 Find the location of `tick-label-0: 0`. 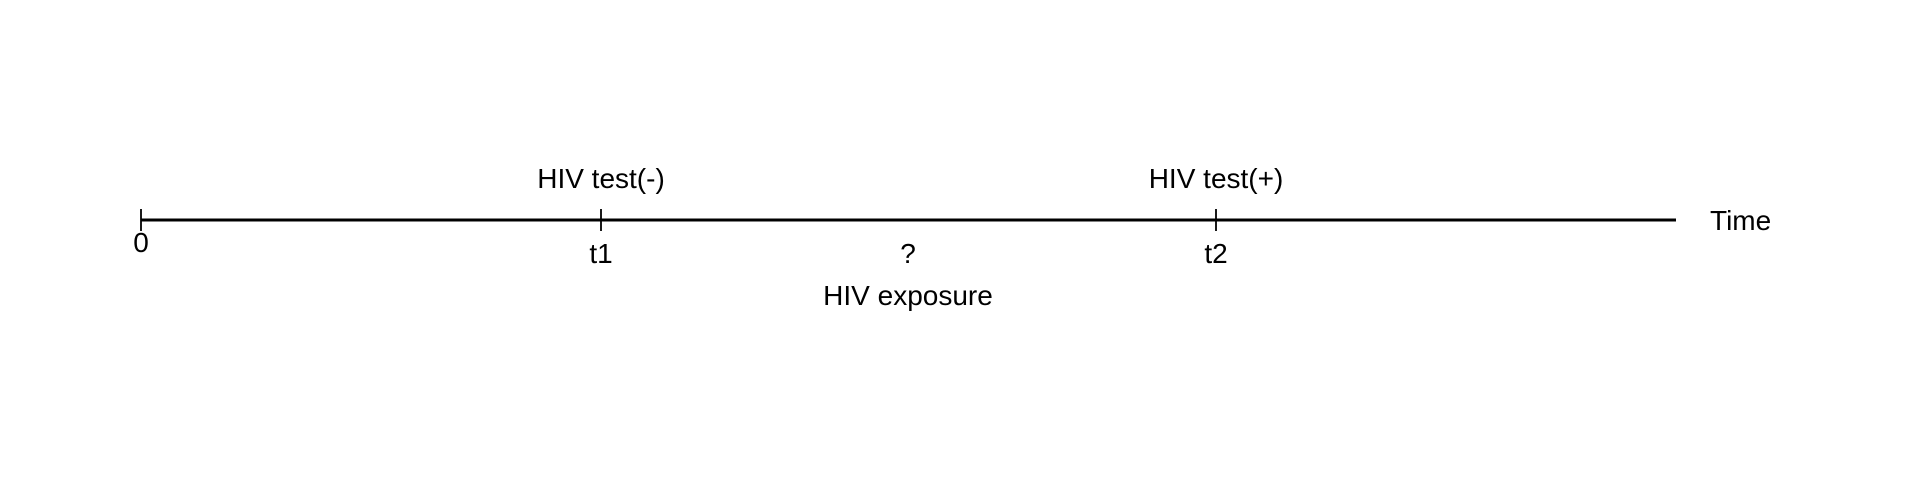

tick-label-0: 0 is located at coordinates (141, 242).